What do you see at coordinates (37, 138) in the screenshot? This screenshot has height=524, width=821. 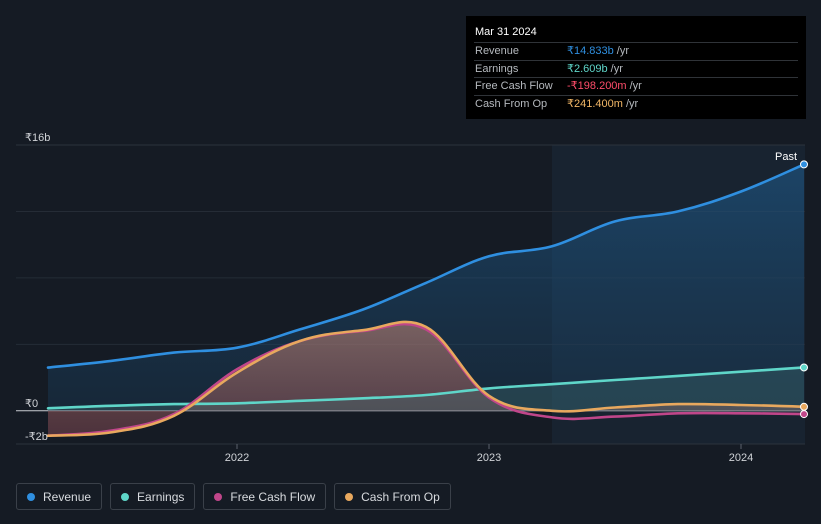 I see `y-tick-label: ₹16b` at bounding box center [37, 138].